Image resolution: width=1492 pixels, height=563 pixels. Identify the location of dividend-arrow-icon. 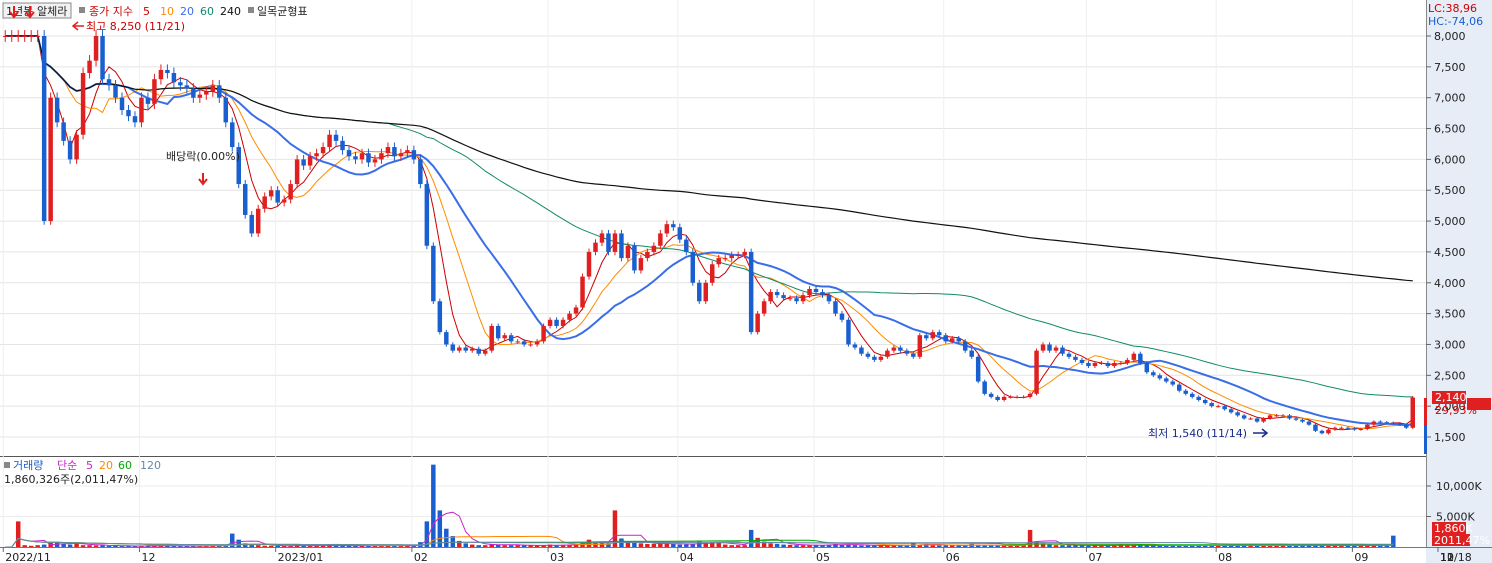
(203, 179).